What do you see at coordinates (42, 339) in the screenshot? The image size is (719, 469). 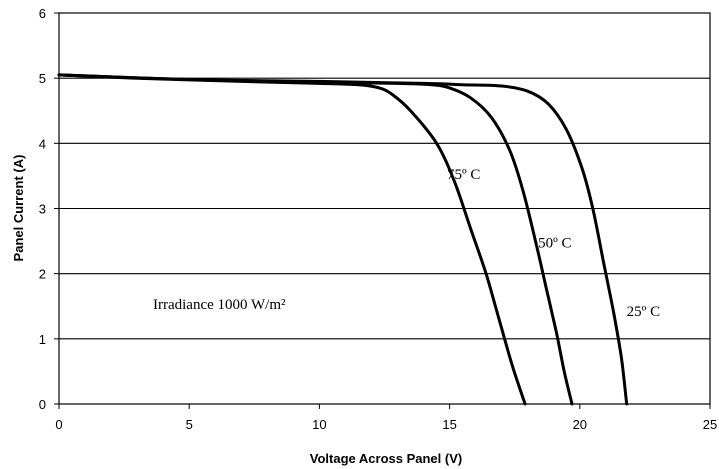 I see `y-tick-label: 1` at bounding box center [42, 339].